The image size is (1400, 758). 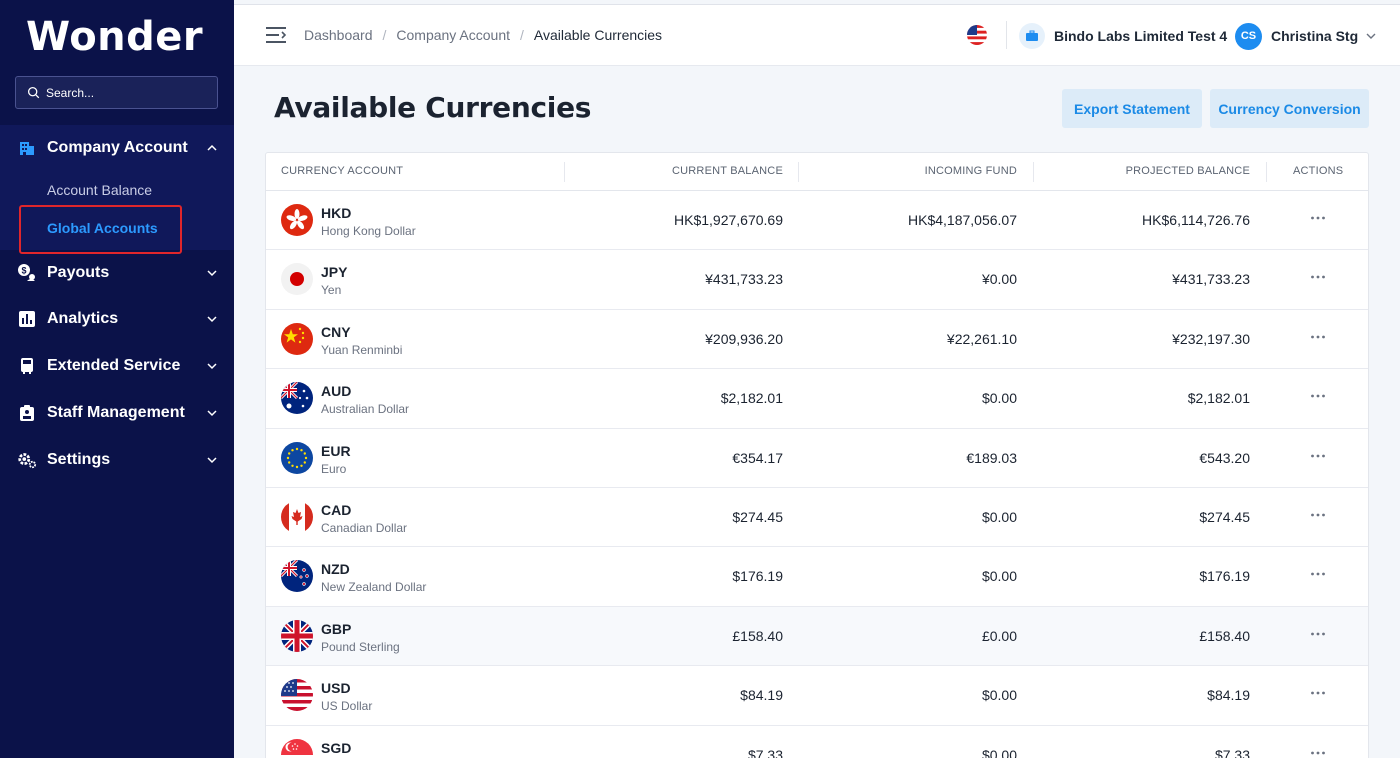 What do you see at coordinates (981, 338) in the screenshot?
I see `incoming-fund: ¥22,261.10` at bounding box center [981, 338].